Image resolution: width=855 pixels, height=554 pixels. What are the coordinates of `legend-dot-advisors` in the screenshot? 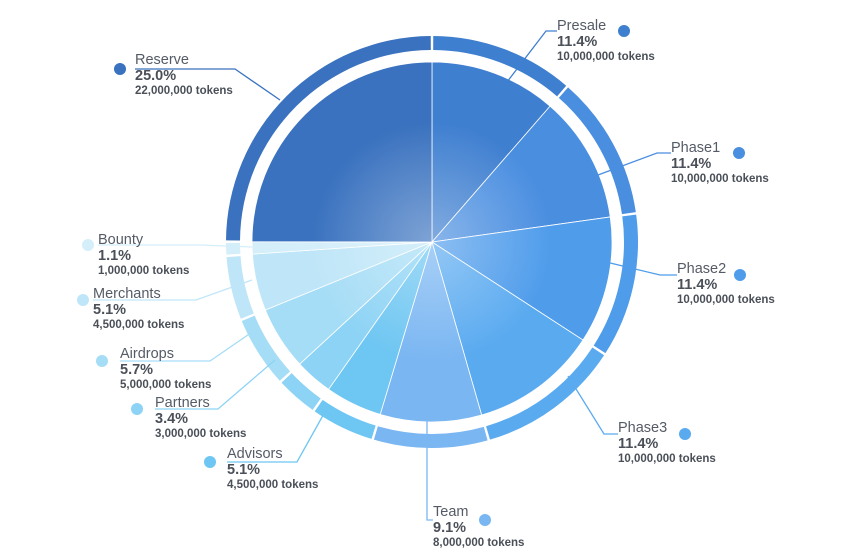 It's located at (210, 462).